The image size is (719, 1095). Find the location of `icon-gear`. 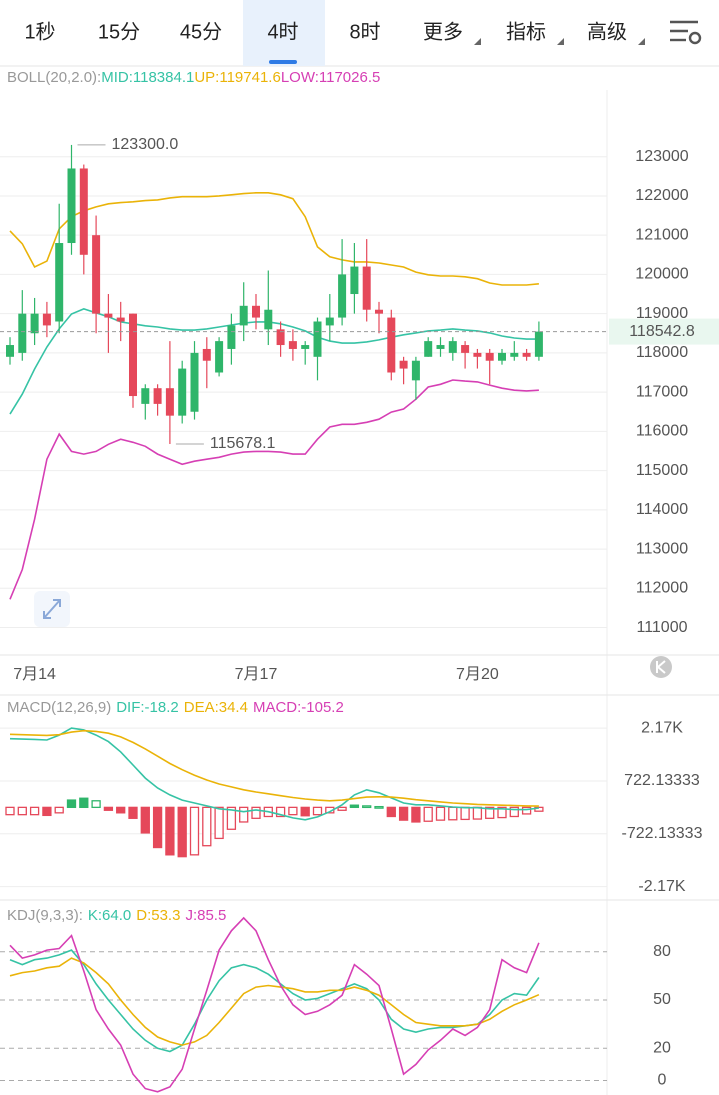

icon-gear is located at coordinates (695, 38).